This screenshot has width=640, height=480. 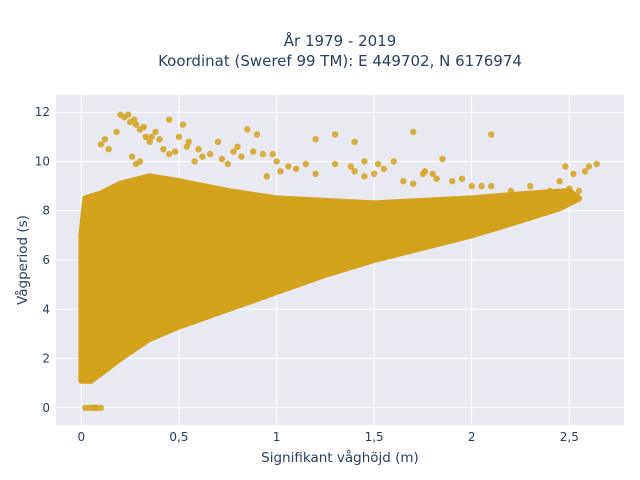 What do you see at coordinates (374, 437) in the screenshot?
I see `x-tick-label: 1,5` at bounding box center [374, 437].